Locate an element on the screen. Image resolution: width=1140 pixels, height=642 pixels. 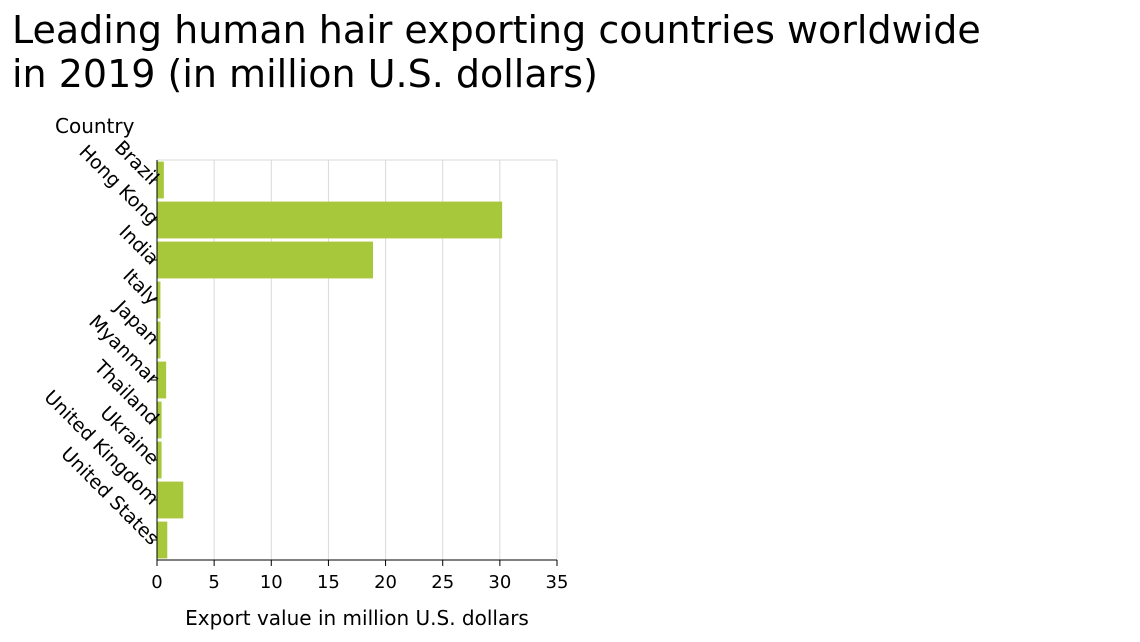
x-tick-label: 15 is located at coordinates (328, 582).